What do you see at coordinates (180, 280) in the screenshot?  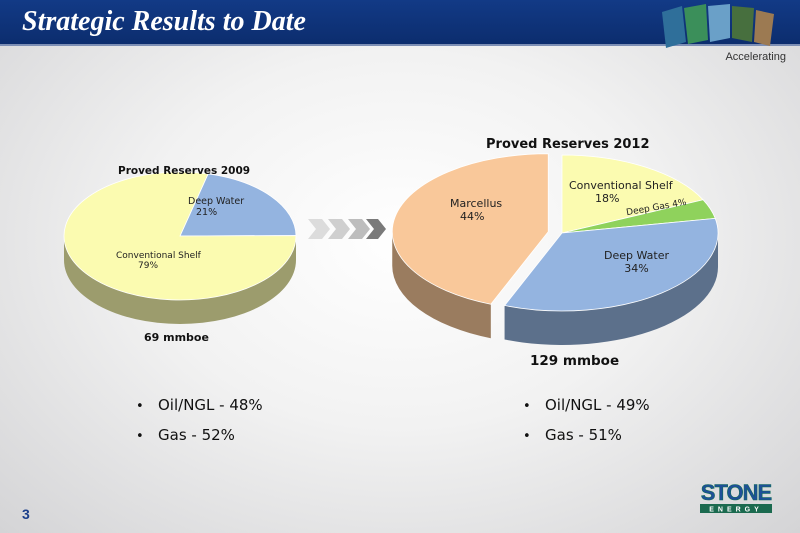 I see `slice-side-conventional-shelf` at bounding box center [180, 280].